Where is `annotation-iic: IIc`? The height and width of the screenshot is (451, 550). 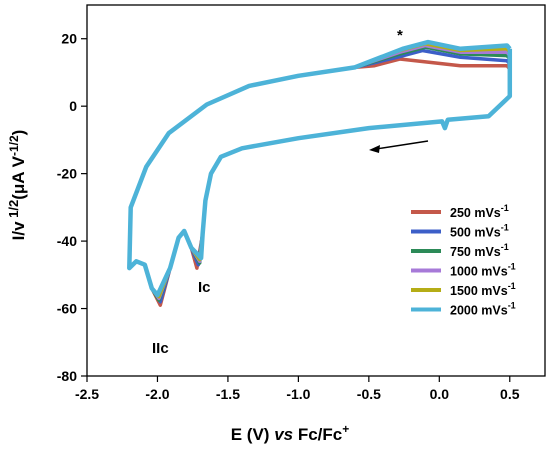
annotation-iic: IIc is located at coordinates (160, 348).